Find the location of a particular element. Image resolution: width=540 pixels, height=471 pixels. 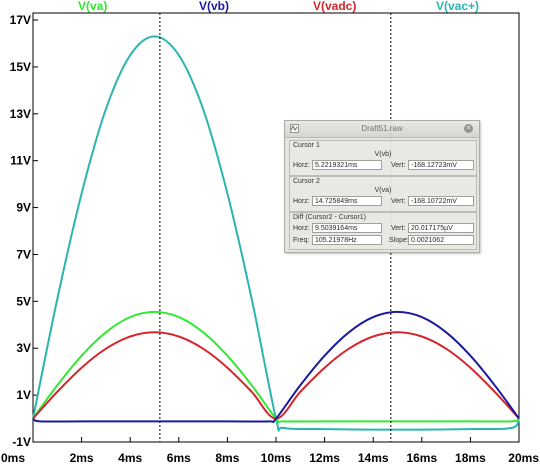

close-icon: ✕ is located at coordinates (468, 128).